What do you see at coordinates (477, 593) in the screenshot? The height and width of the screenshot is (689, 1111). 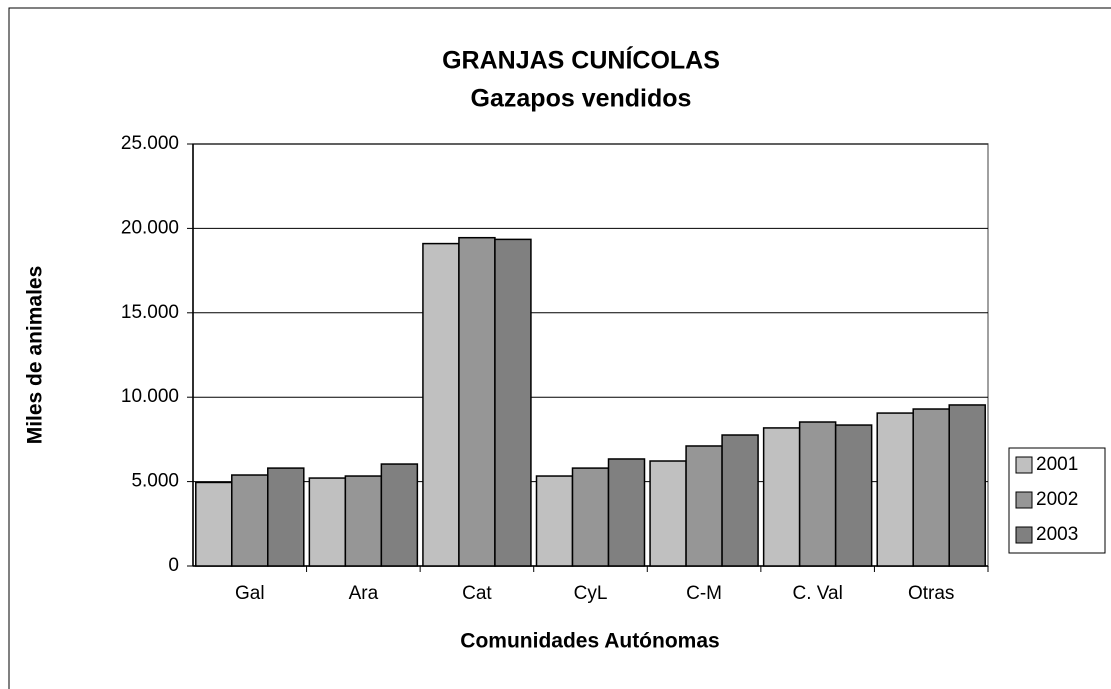 I see `x-tick-label: Cat` at bounding box center [477, 593].